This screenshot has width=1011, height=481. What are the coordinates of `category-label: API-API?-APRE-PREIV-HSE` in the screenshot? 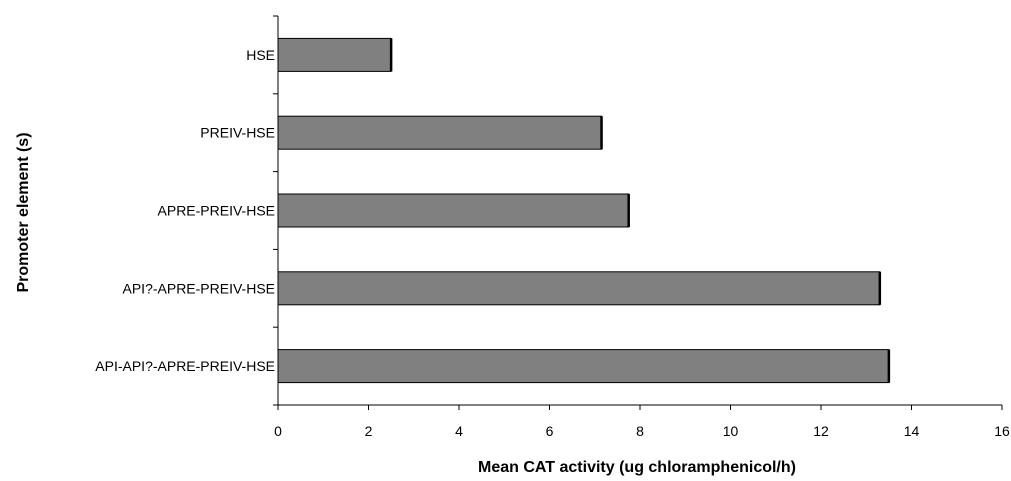 It's located at (185, 366).